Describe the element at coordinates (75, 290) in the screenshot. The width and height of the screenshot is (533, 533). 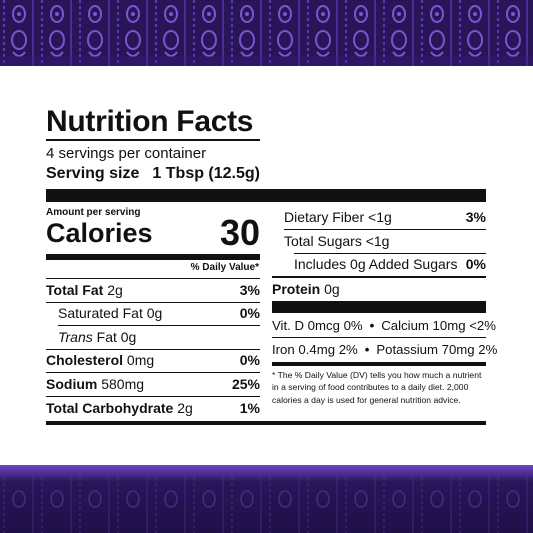
I see `nutrient-name: Total Fat` at that location.